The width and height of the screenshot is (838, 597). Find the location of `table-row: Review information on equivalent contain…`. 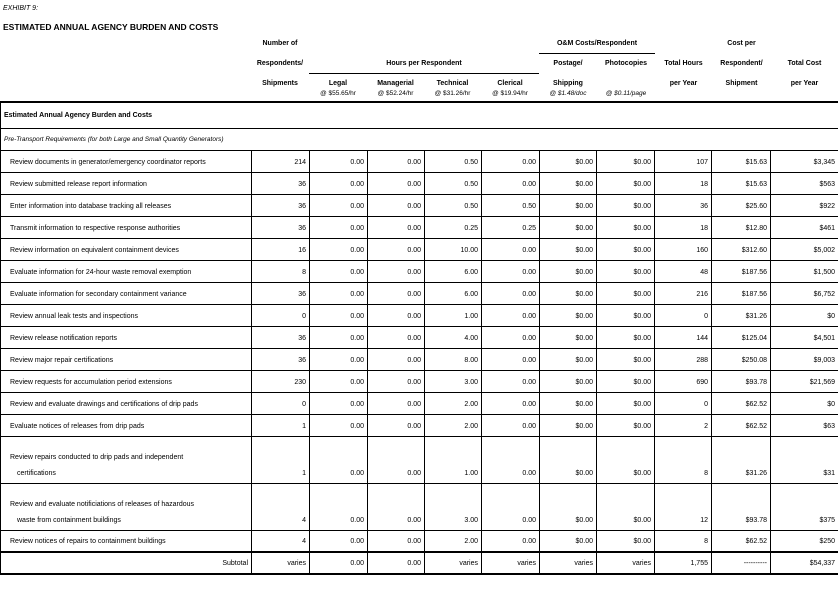

table-row: Review information on equivalent contain… is located at coordinates (419, 249).